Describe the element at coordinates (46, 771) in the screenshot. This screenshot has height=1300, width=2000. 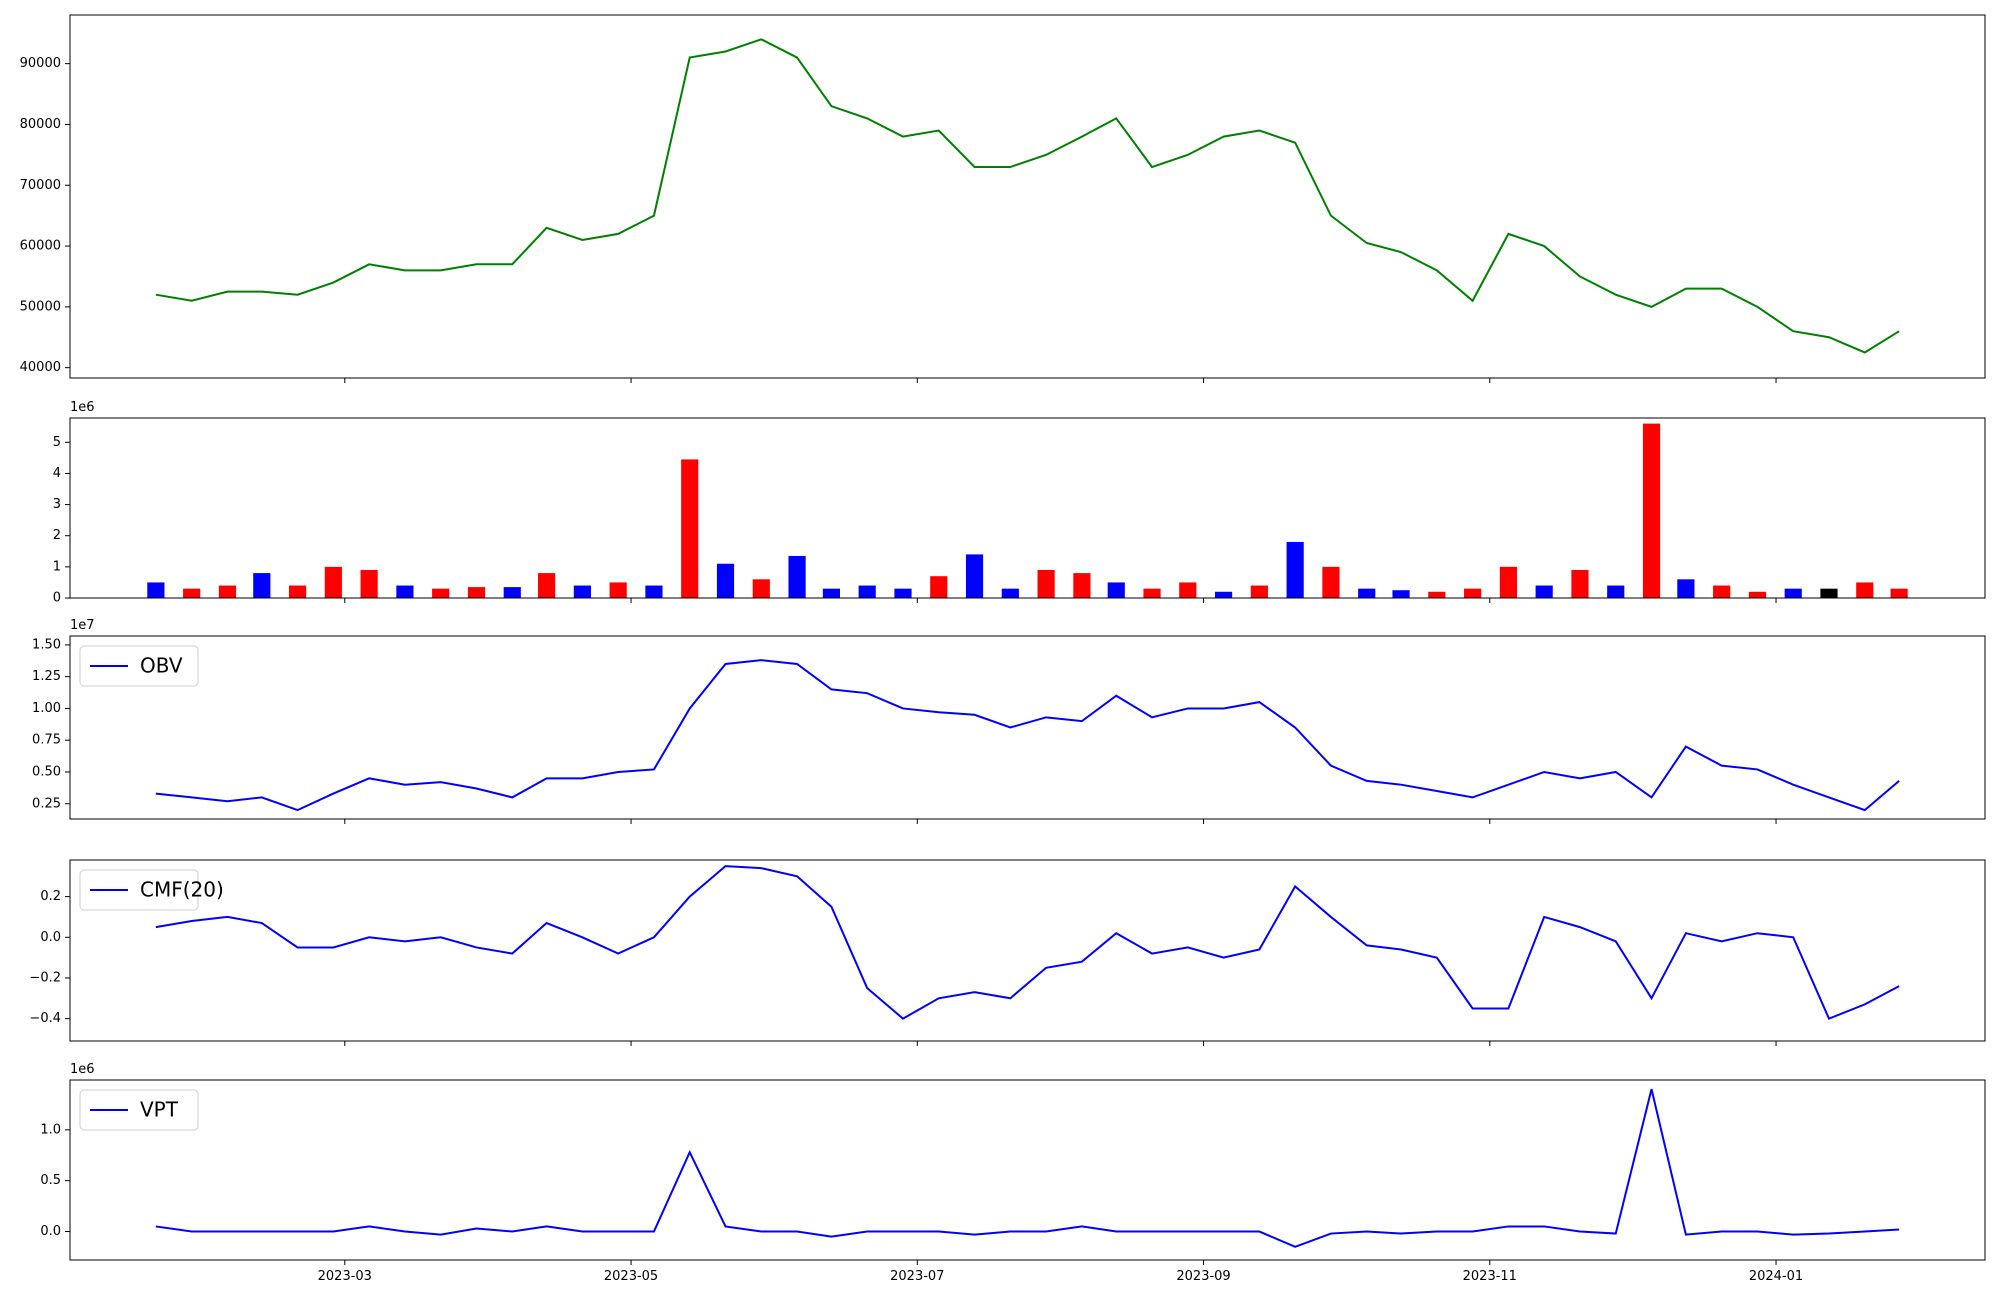
I see `y-tick-label: 0.50` at that location.